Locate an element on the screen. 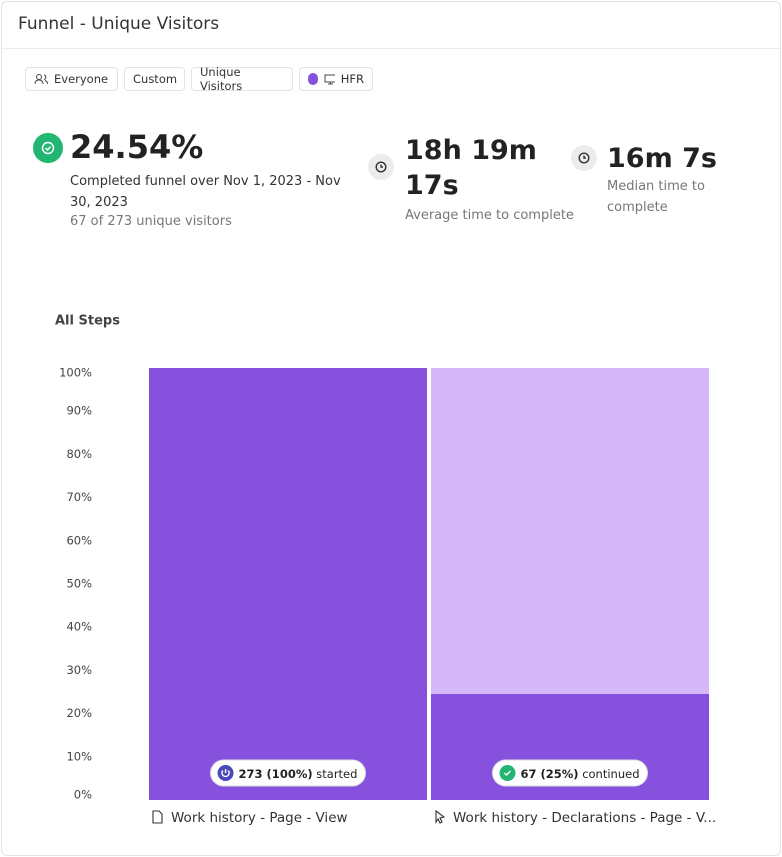  step-pill: 67 (25%) continued is located at coordinates (570, 773).